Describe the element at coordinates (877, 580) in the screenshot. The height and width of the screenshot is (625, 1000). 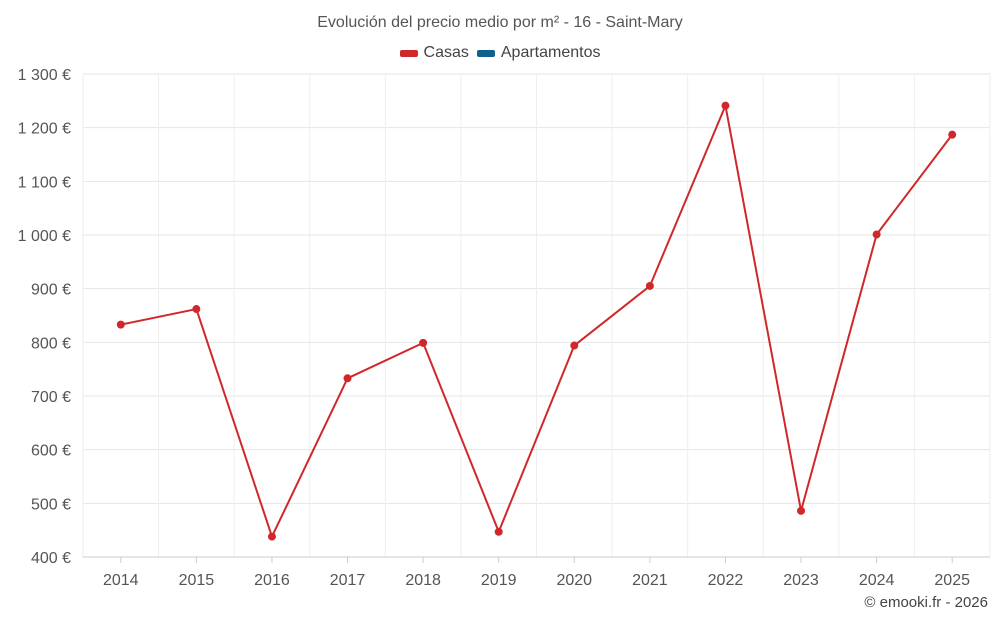
I see `x-tick-label: 2024` at that location.